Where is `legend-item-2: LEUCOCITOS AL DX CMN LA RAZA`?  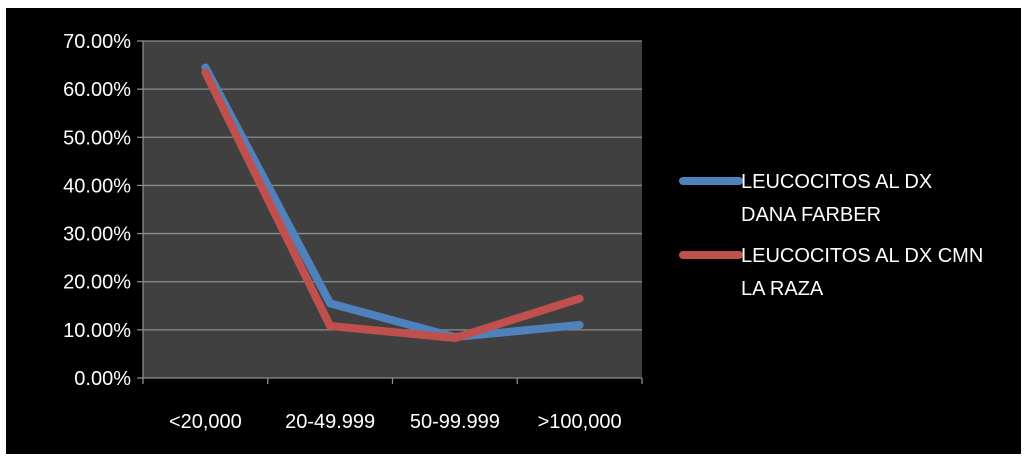 legend-item-2: LEUCOCITOS AL DX CMN LA RAZA is located at coordinates (831, 272).